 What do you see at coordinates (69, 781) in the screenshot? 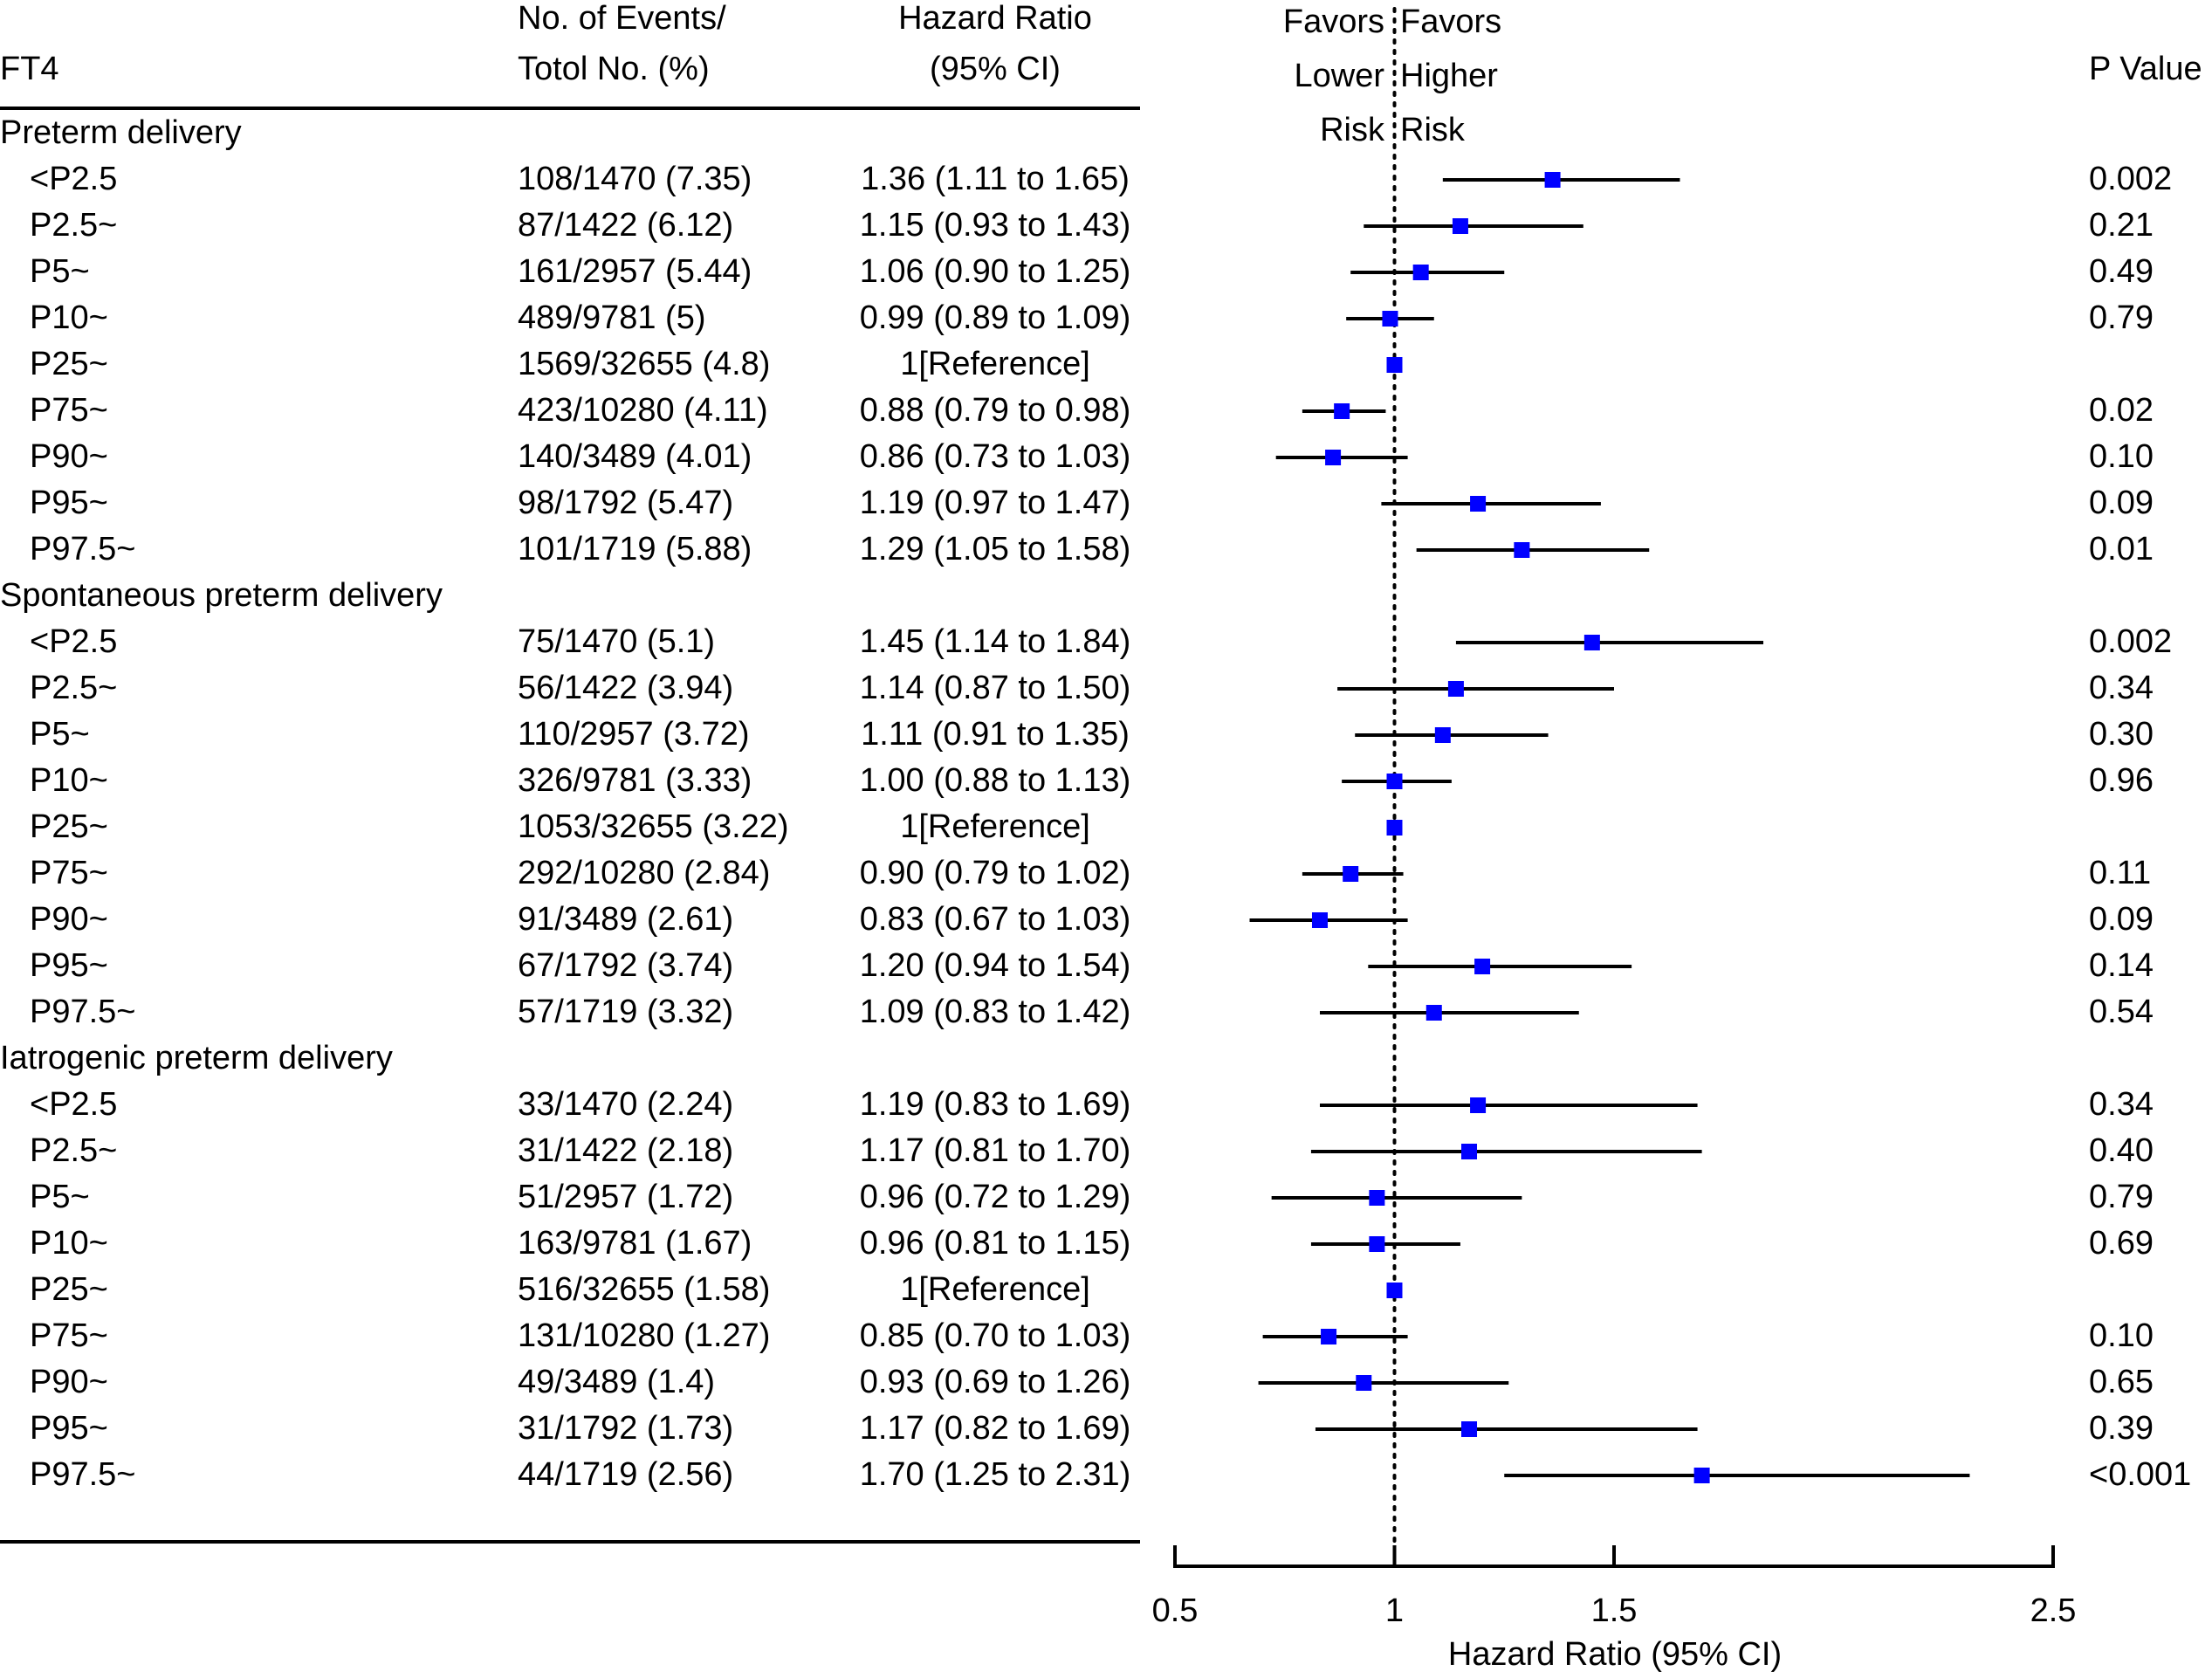
I see `row-label: P10~` at bounding box center [69, 781].